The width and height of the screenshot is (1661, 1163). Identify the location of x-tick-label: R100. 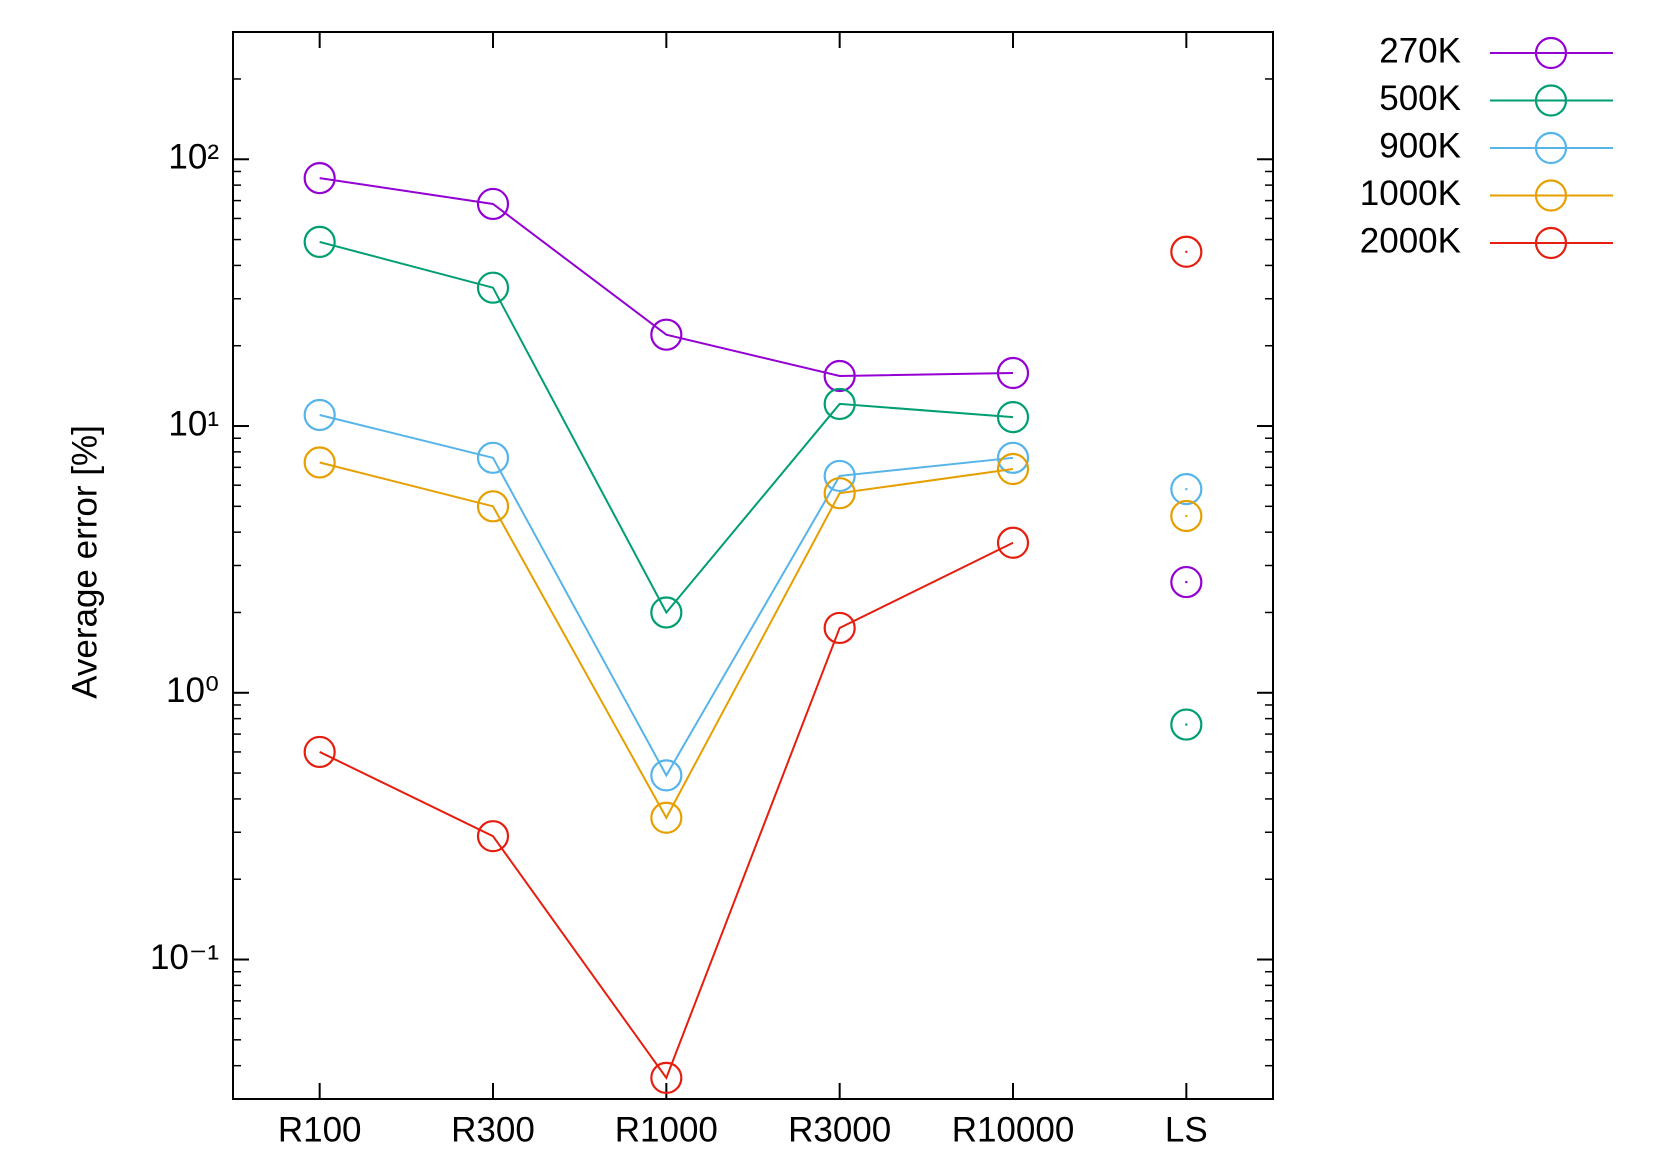
(320, 1129).